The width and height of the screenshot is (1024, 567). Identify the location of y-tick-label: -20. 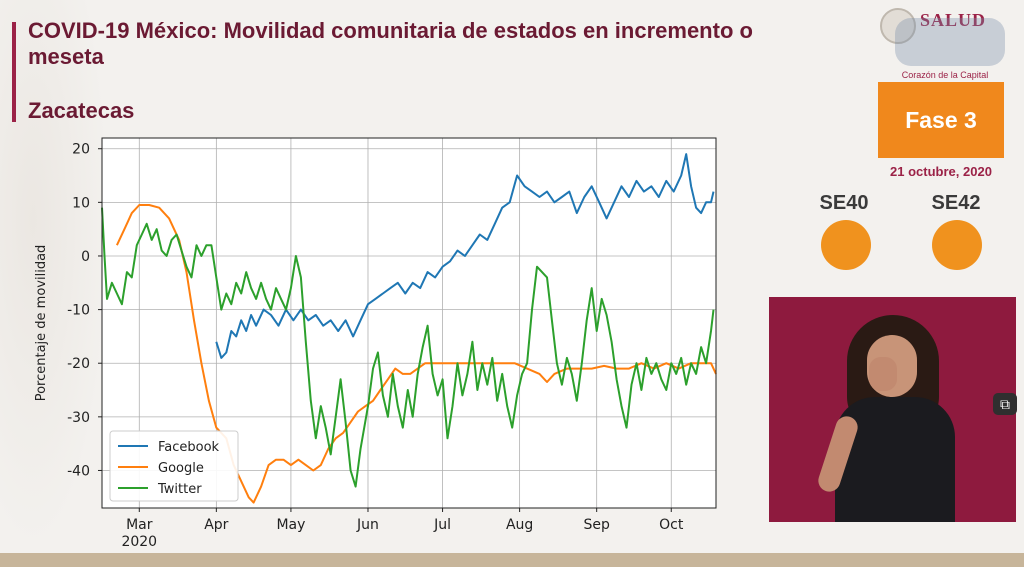
(78, 364).